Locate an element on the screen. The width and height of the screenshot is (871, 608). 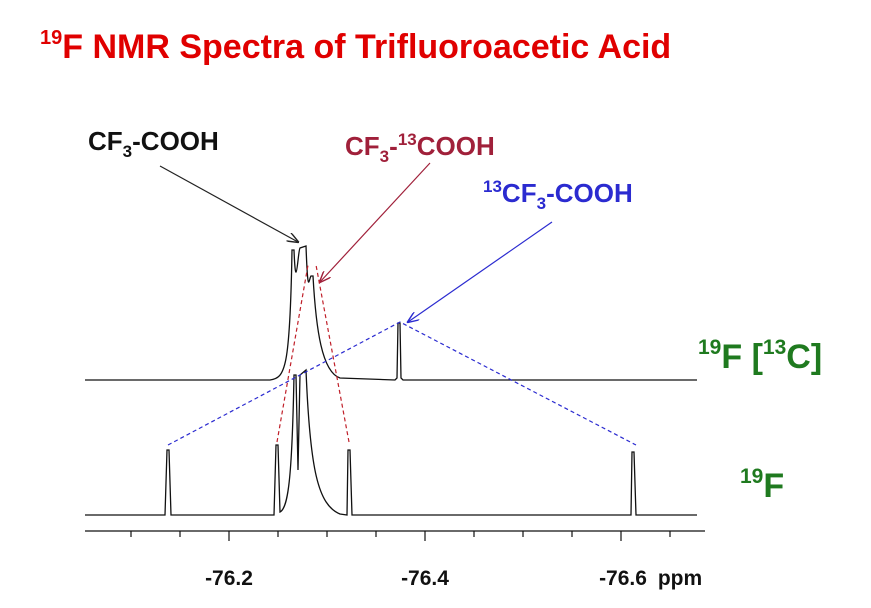
tick-label: -76.2 is located at coordinates (229, 578).